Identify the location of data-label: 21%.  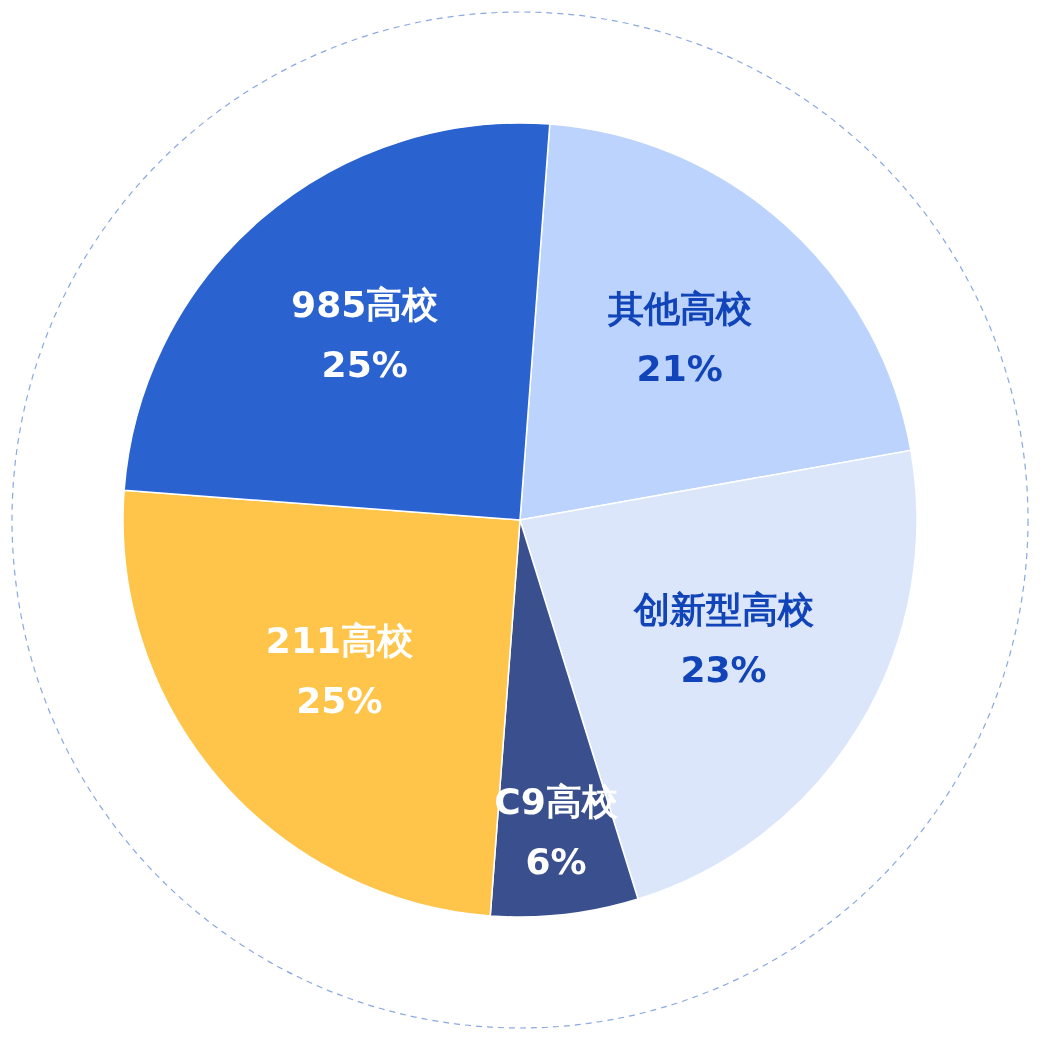
(679, 369).